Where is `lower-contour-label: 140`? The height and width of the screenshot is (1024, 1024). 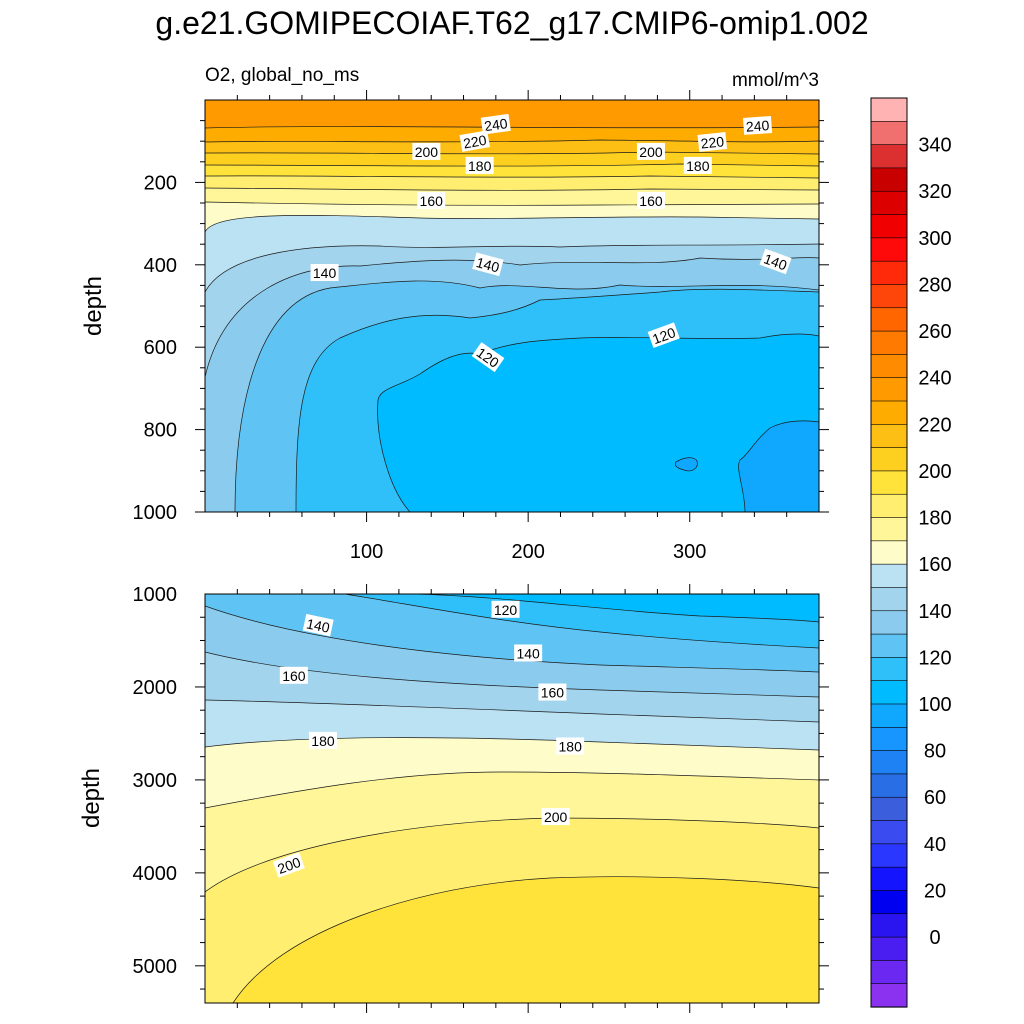
lower-contour-label: 140 is located at coordinates (528, 653).